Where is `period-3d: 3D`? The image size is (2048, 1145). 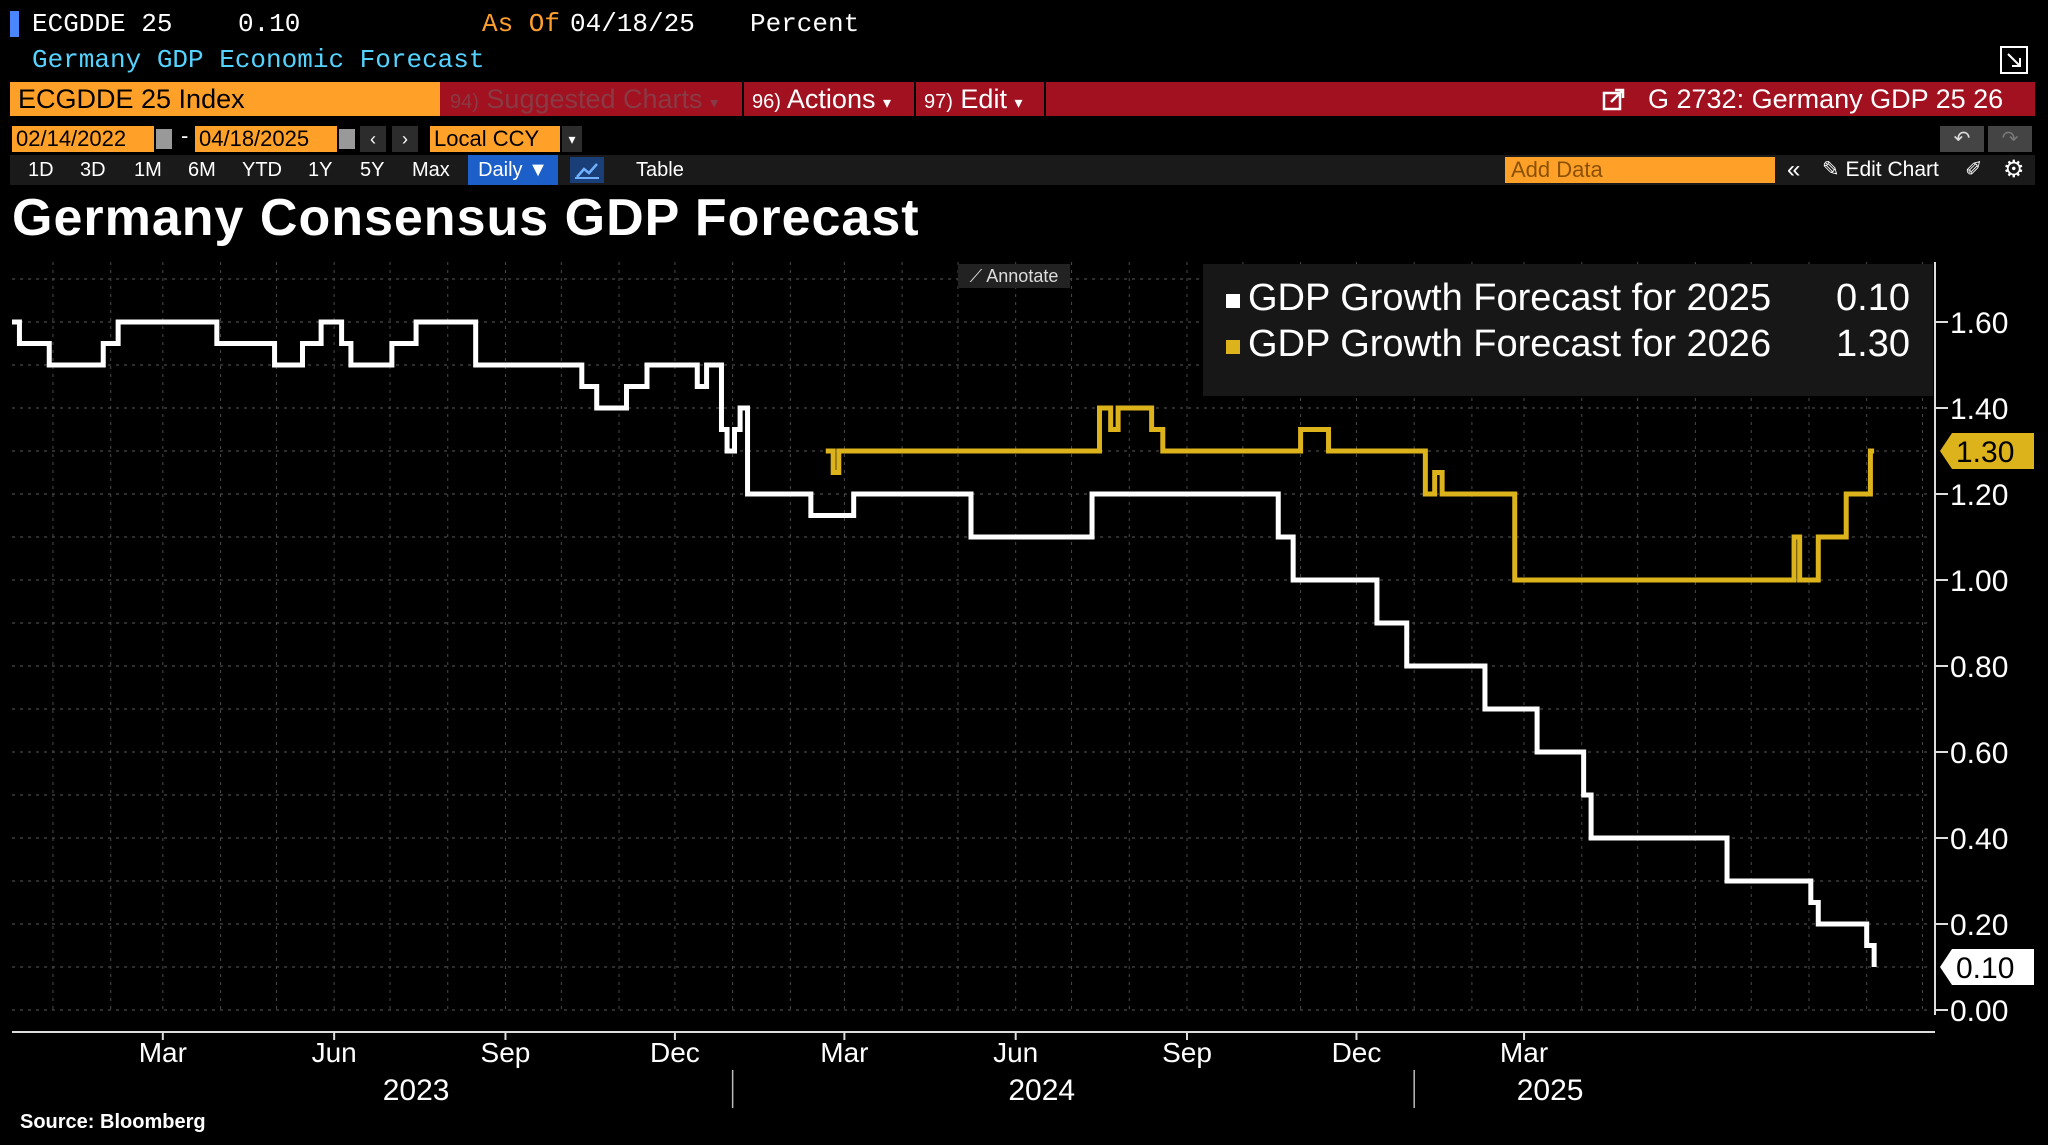
period-3d: 3D is located at coordinates (93, 170).